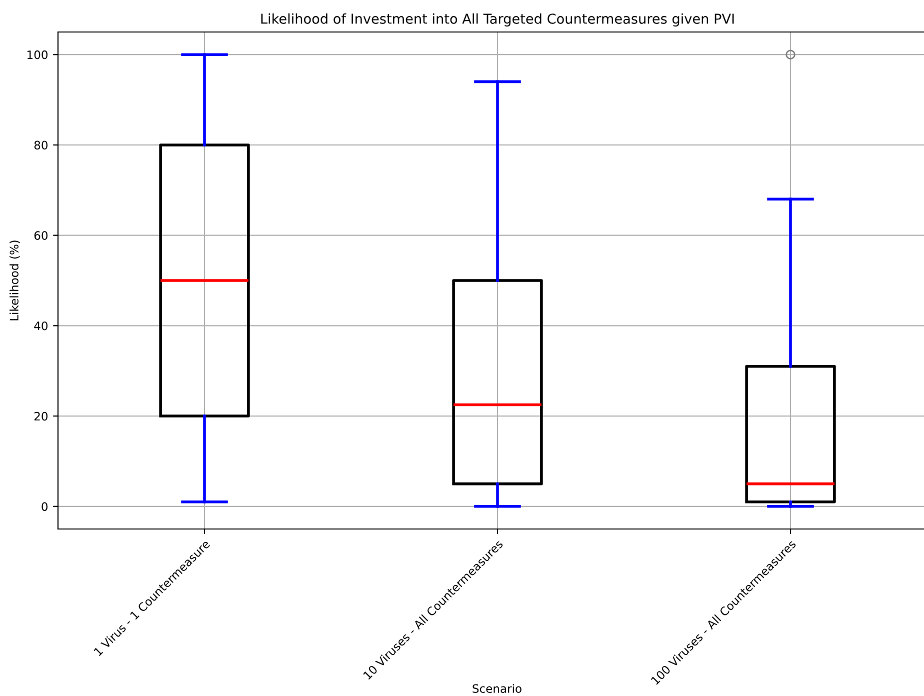 The image size is (924, 696). What do you see at coordinates (41, 416) in the screenshot?
I see `y-tick-label: 20` at bounding box center [41, 416].